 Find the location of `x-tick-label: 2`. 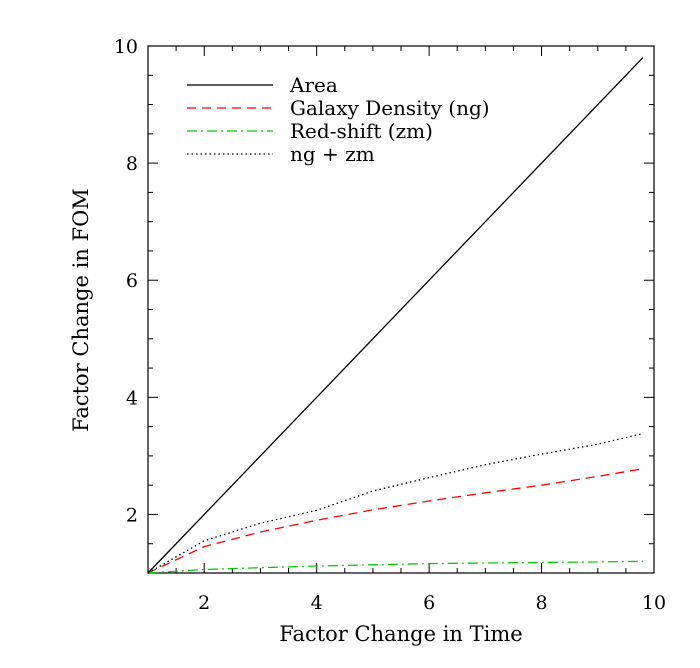

x-tick-label: 2 is located at coordinates (204, 603).